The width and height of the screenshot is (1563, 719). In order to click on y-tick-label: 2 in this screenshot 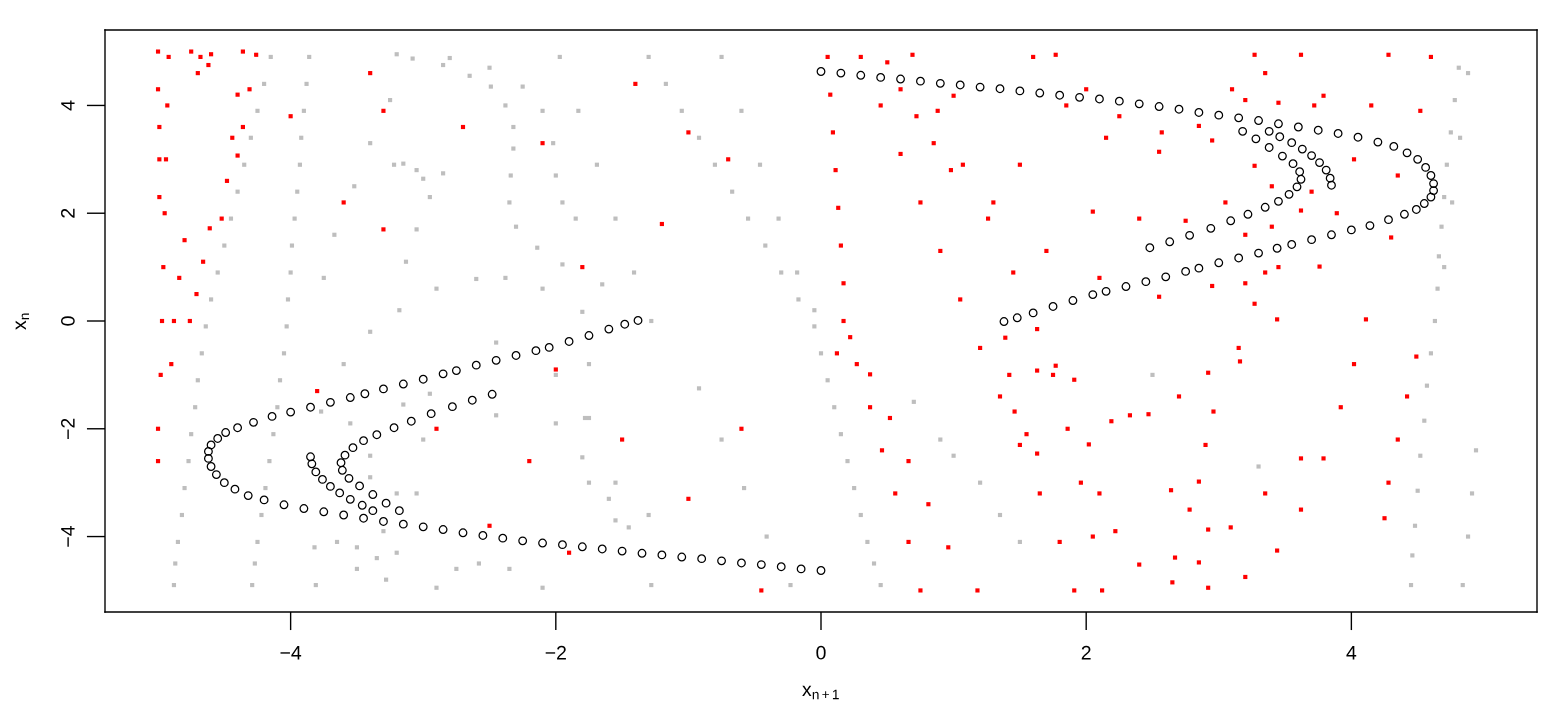, I will do `click(68, 213)`.